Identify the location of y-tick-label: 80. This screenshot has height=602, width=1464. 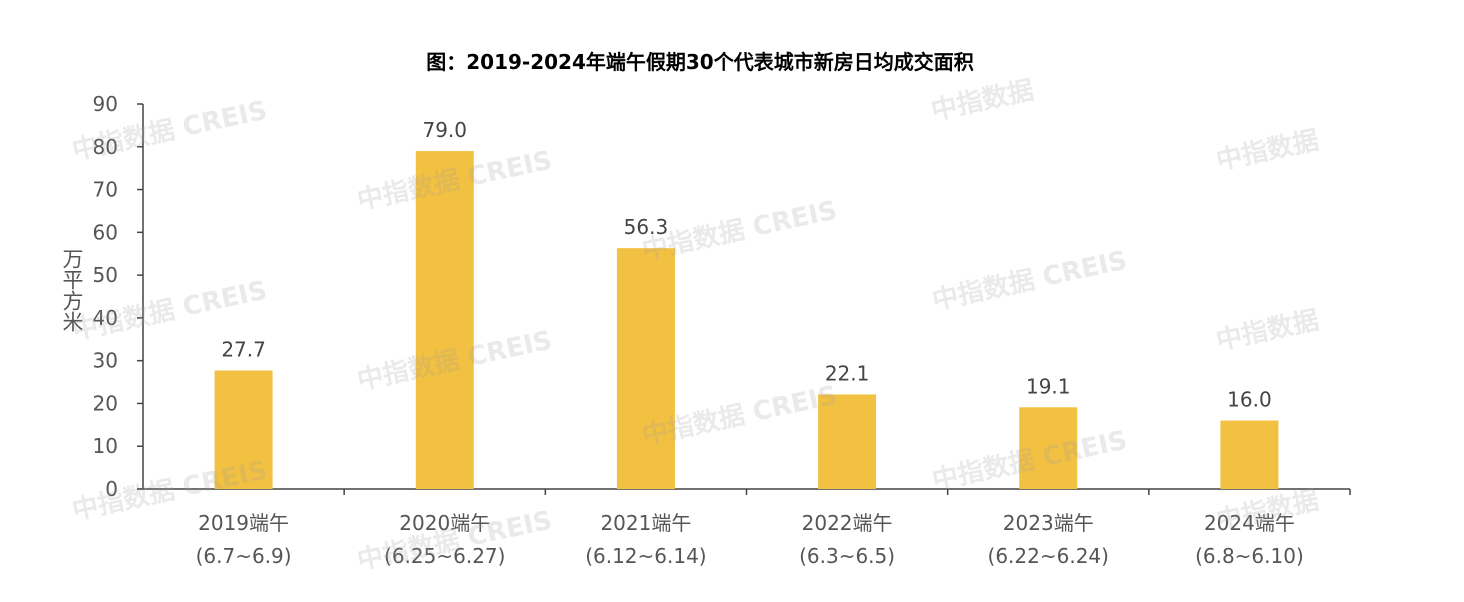
(105, 147).